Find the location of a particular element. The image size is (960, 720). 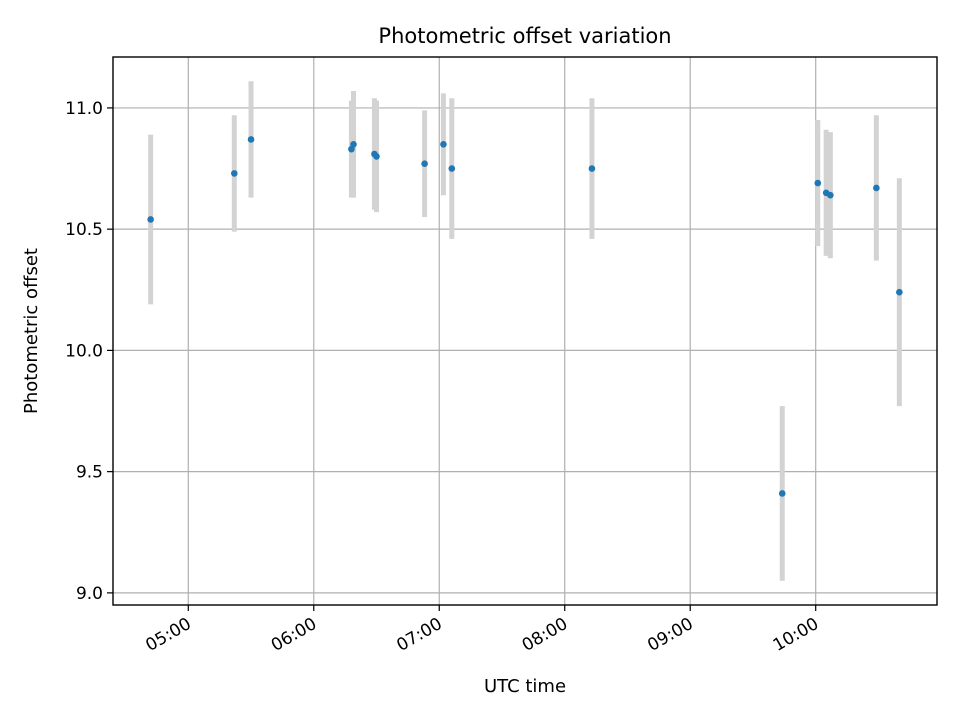

x-tick-label: 09:00 is located at coordinates (670, 635).